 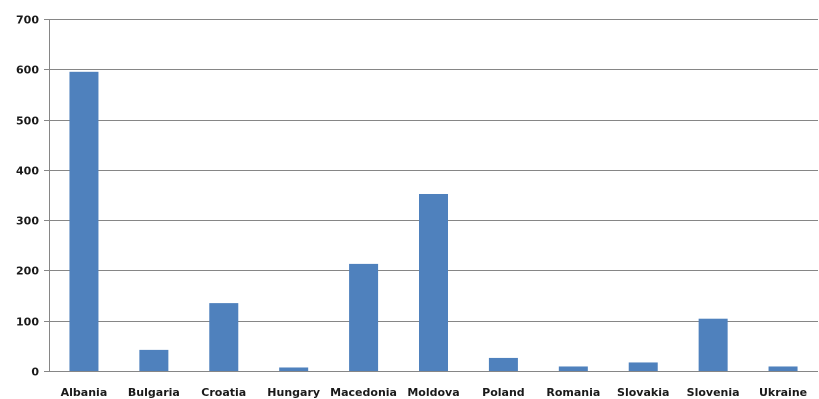 I want to click on y-tick-label: 300, so click(x=27, y=221).